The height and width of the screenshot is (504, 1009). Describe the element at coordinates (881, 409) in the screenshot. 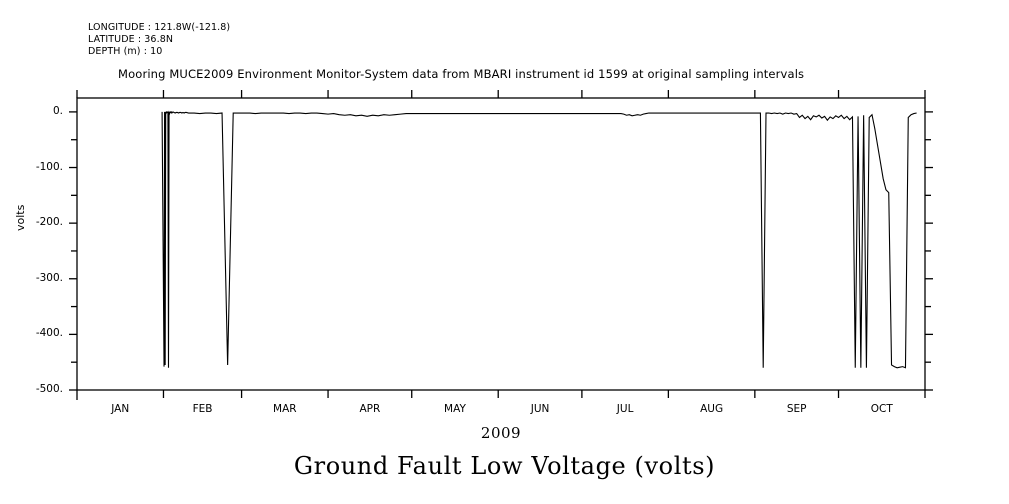

I see `x-tick-label: OCT` at that location.